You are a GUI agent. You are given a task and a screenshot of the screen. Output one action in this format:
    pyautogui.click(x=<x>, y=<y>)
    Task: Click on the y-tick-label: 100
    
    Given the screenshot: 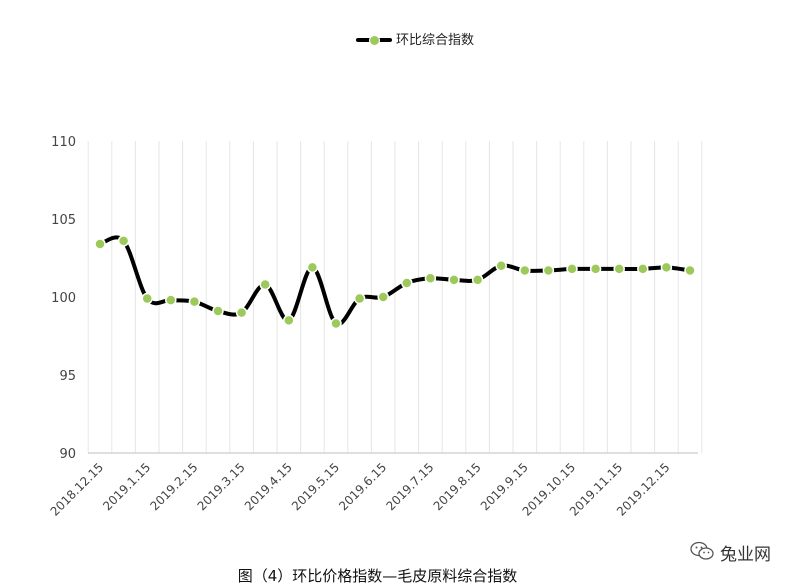 What is the action you would take?
    pyautogui.click(x=63, y=298)
    